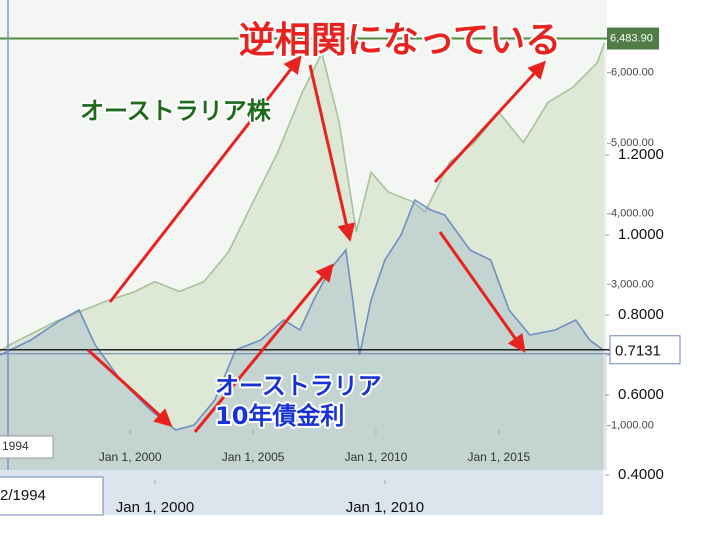  I want to click on start-label: 2/1994, so click(23, 495).